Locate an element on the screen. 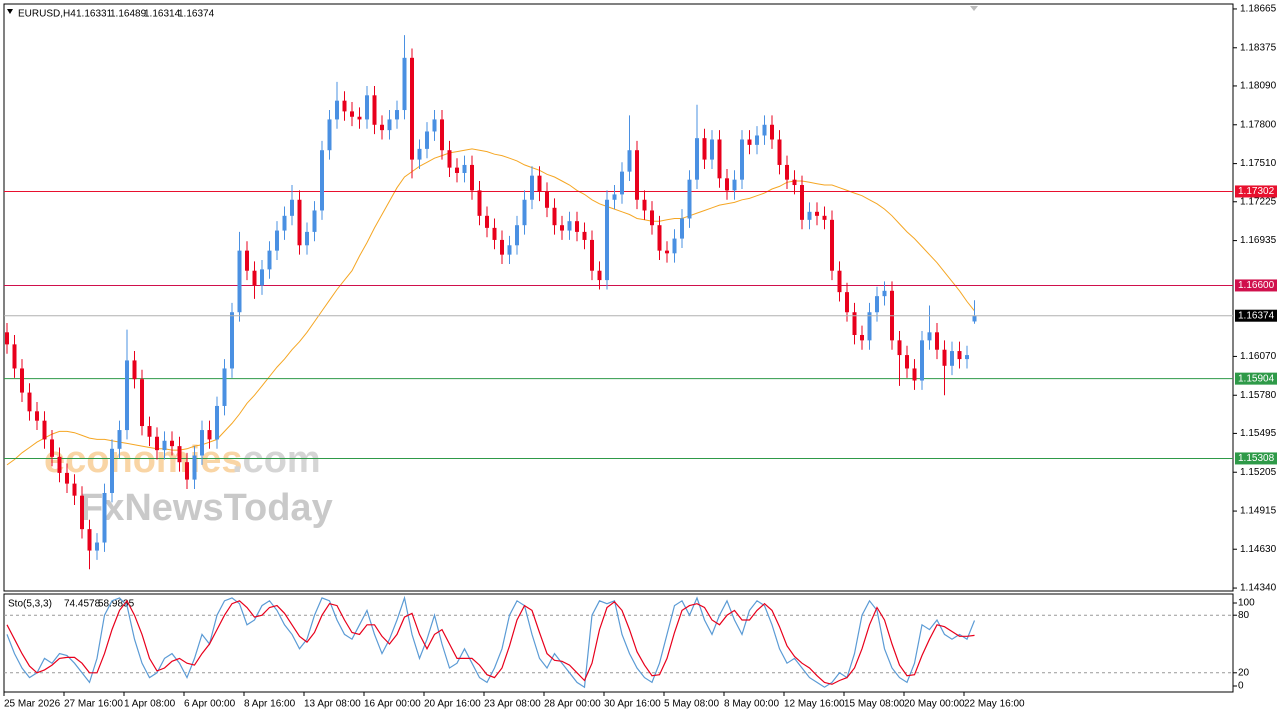 Image resolution: width=1280 pixels, height=720 pixels. last-close: 1.16374 is located at coordinates (196, 14).